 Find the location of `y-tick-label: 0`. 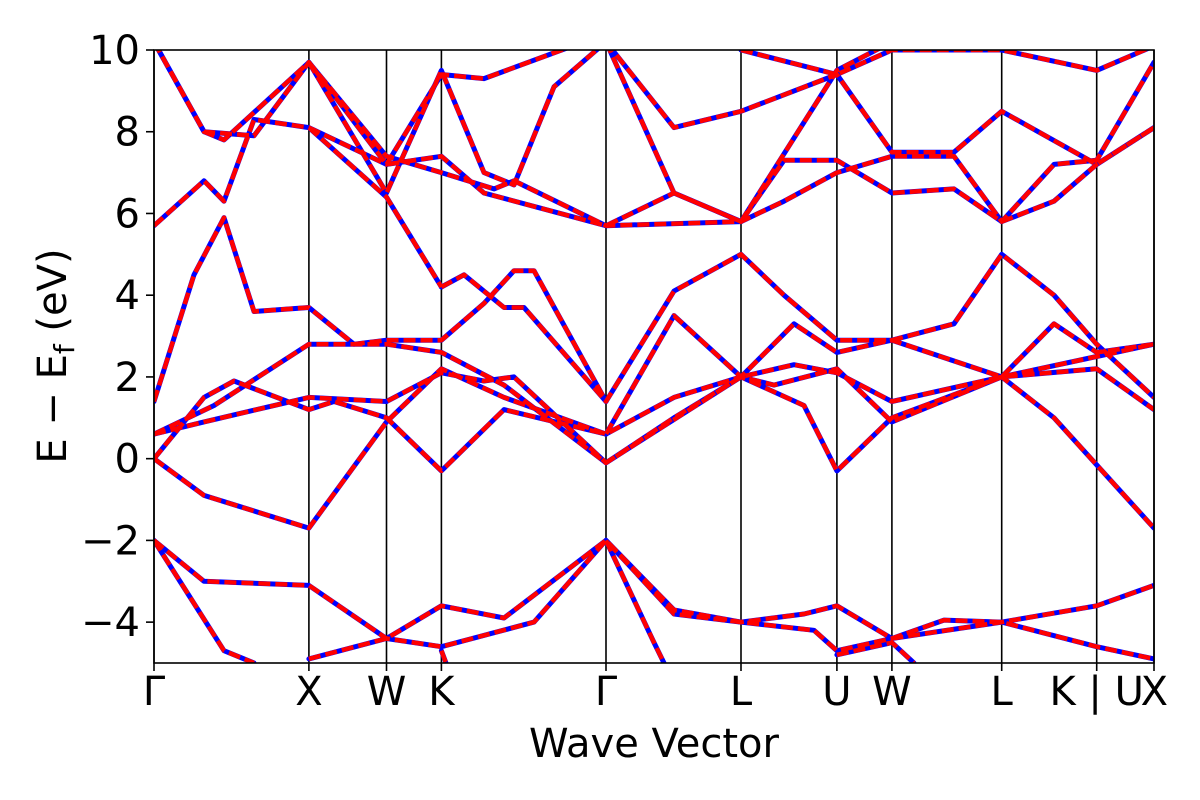

y-tick-label: 0 is located at coordinates (127, 460).